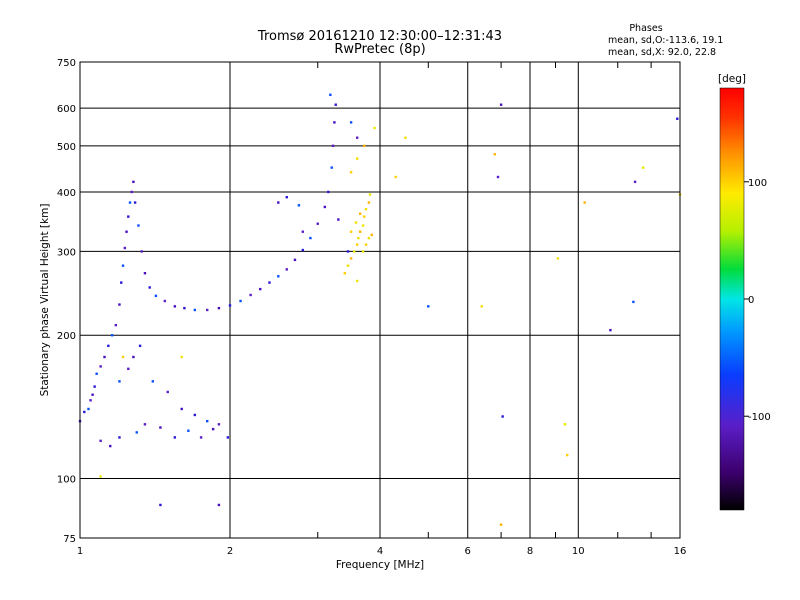 This screenshot has width=800, height=600. I want to click on y-tick-label: 100, so click(66, 480).